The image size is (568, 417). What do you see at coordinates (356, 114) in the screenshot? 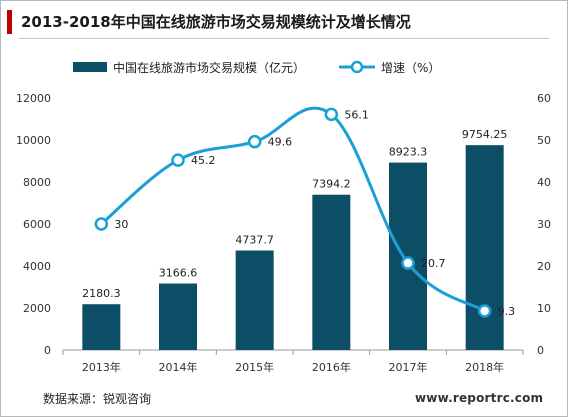
I see `growth-value-label: 56.1` at bounding box center [356, 114].